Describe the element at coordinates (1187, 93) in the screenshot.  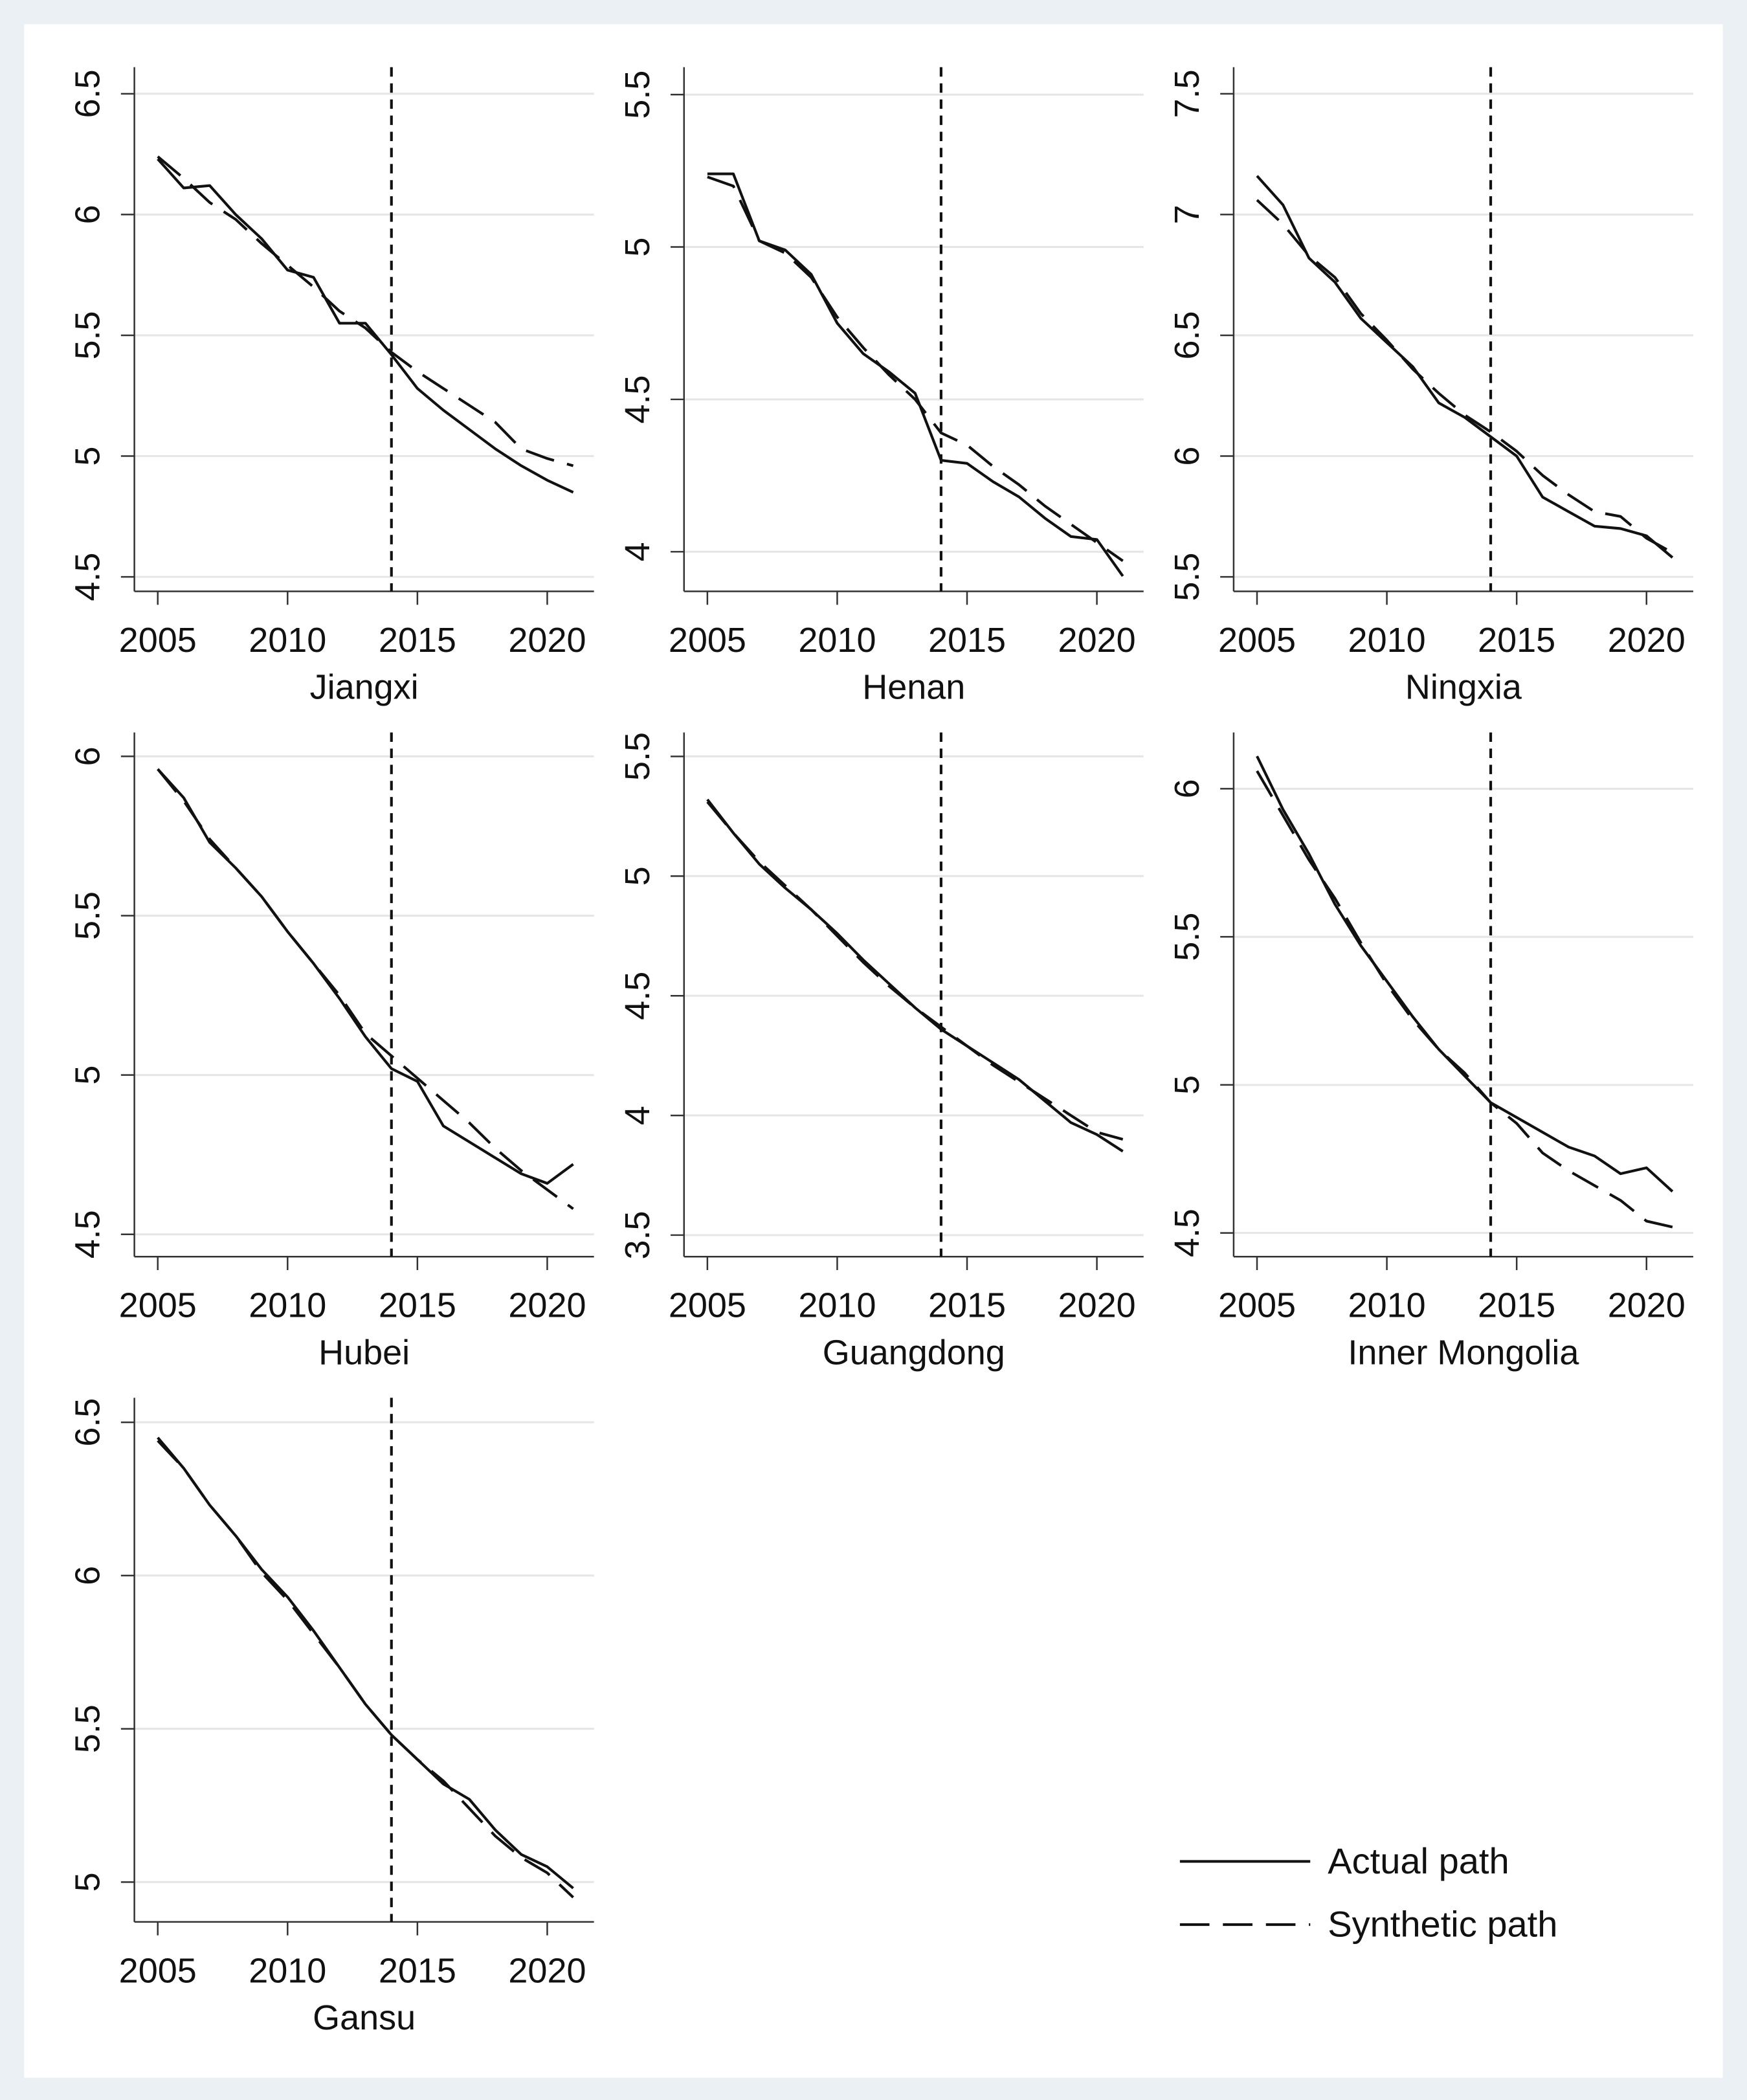
I see `y-tick-label: 7.5` at that location.